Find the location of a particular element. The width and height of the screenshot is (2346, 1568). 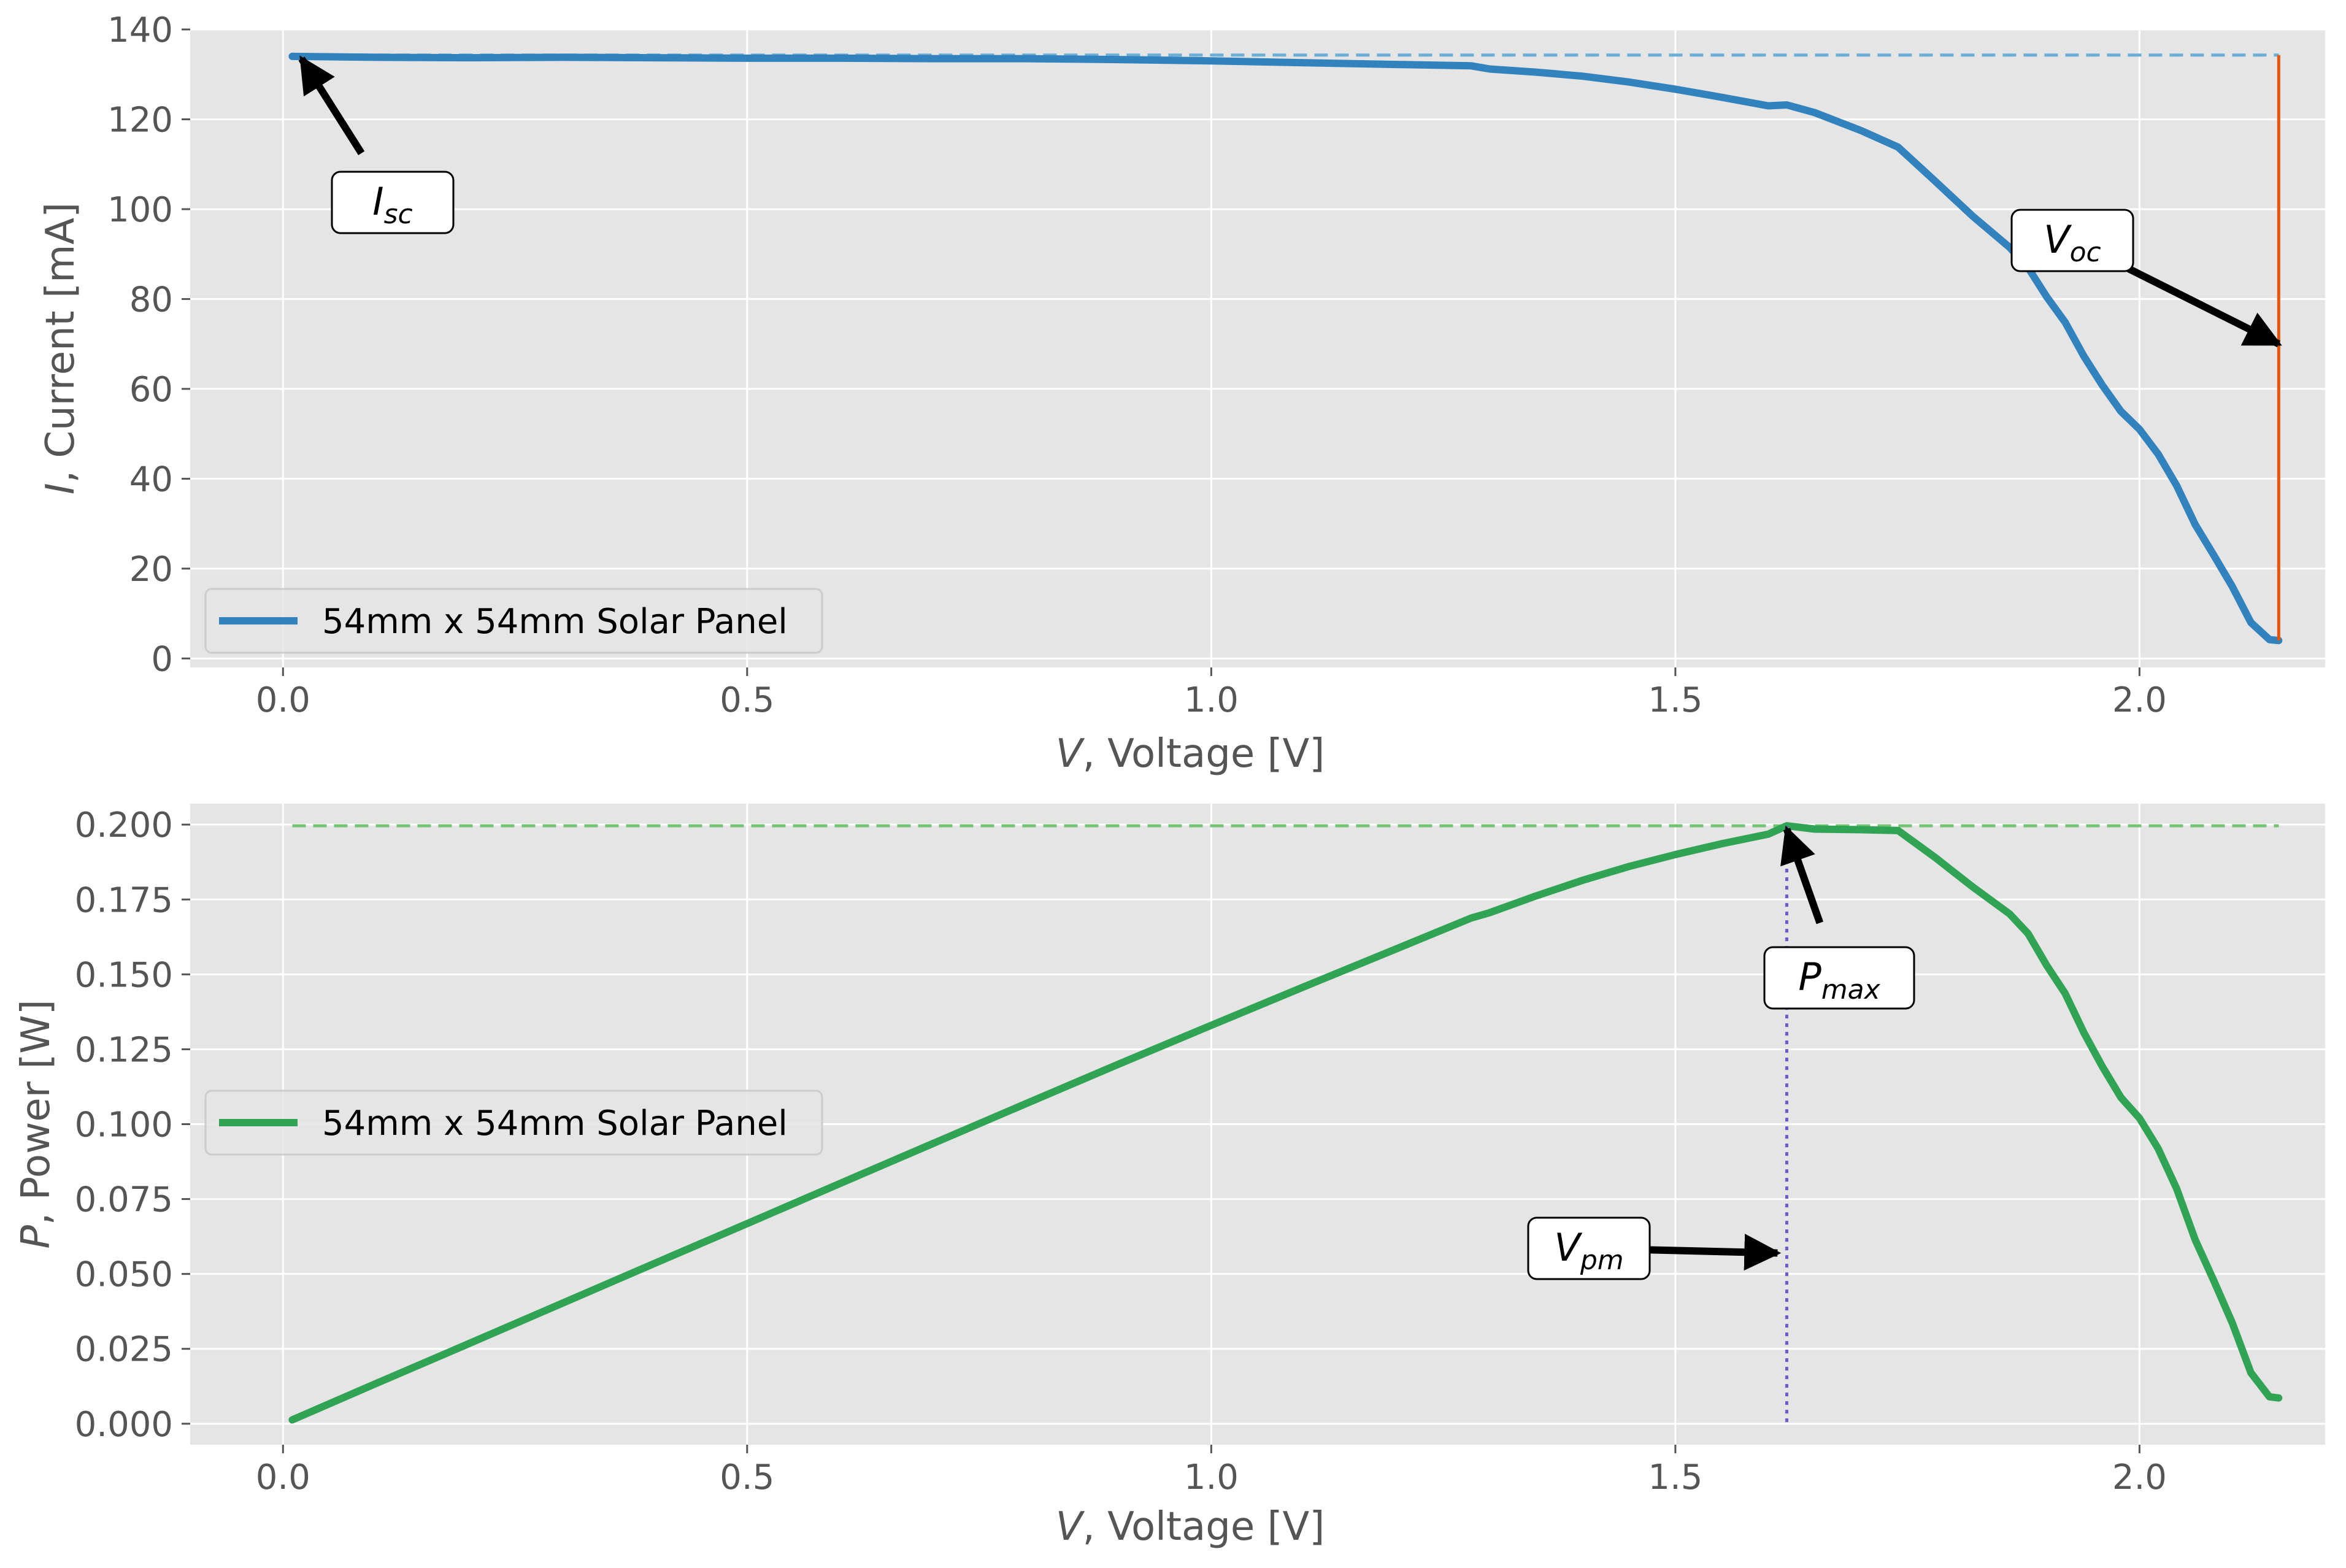

y-tick-label: 0 is located at coordinates (162, 659).